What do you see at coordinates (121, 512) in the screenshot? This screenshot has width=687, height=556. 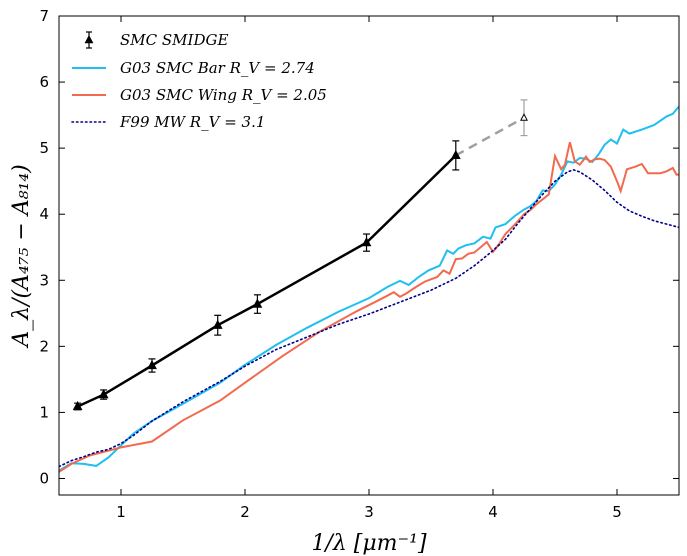 I see `x-tick-label: 1` at bounding box center [121, 512].